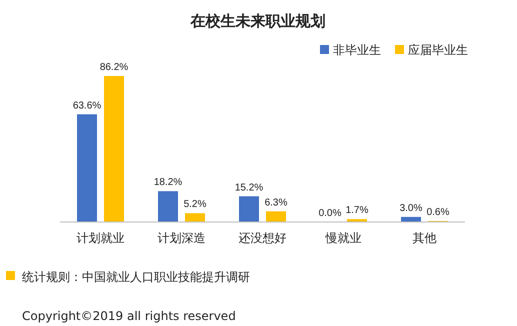 This screenshot has height=326, width=517. I want to click on x-tick-label: 计划深造, so click(182, 238).